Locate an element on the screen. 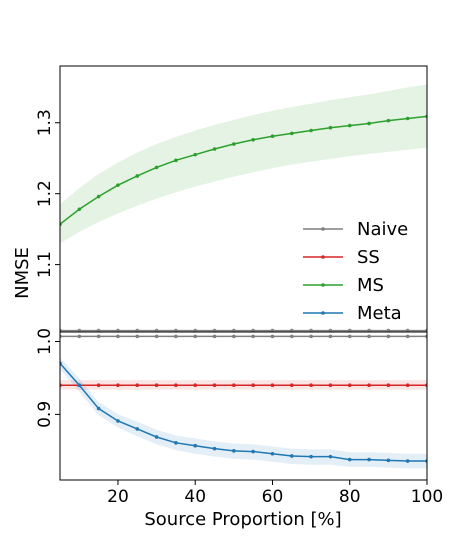  legend-label: SS is located at coordinates (368, 257).